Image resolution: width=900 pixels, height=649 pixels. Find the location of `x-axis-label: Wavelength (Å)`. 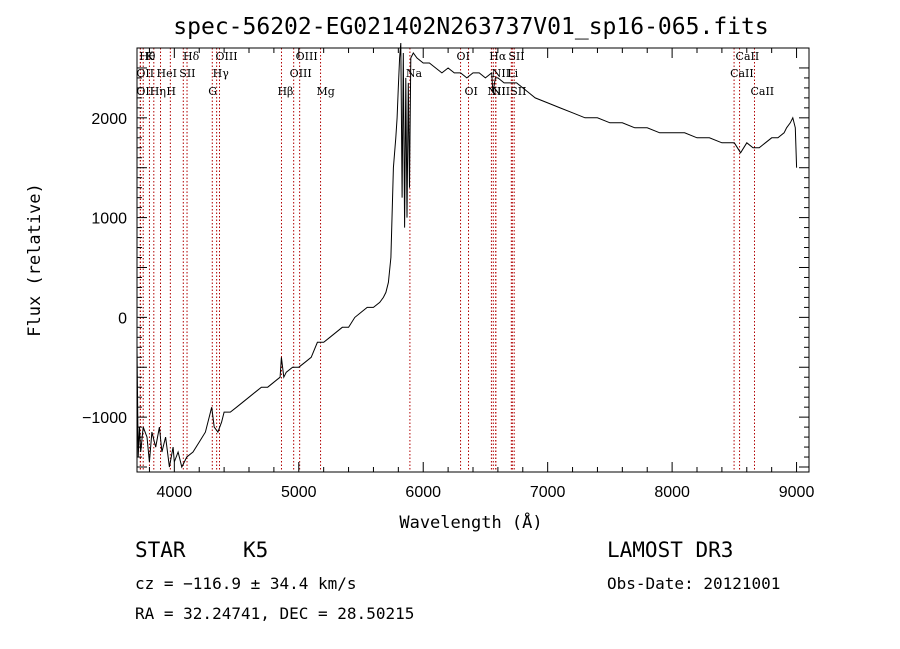

x-axis-label: Wavelength (Å) is located at coordinates (470, 522).